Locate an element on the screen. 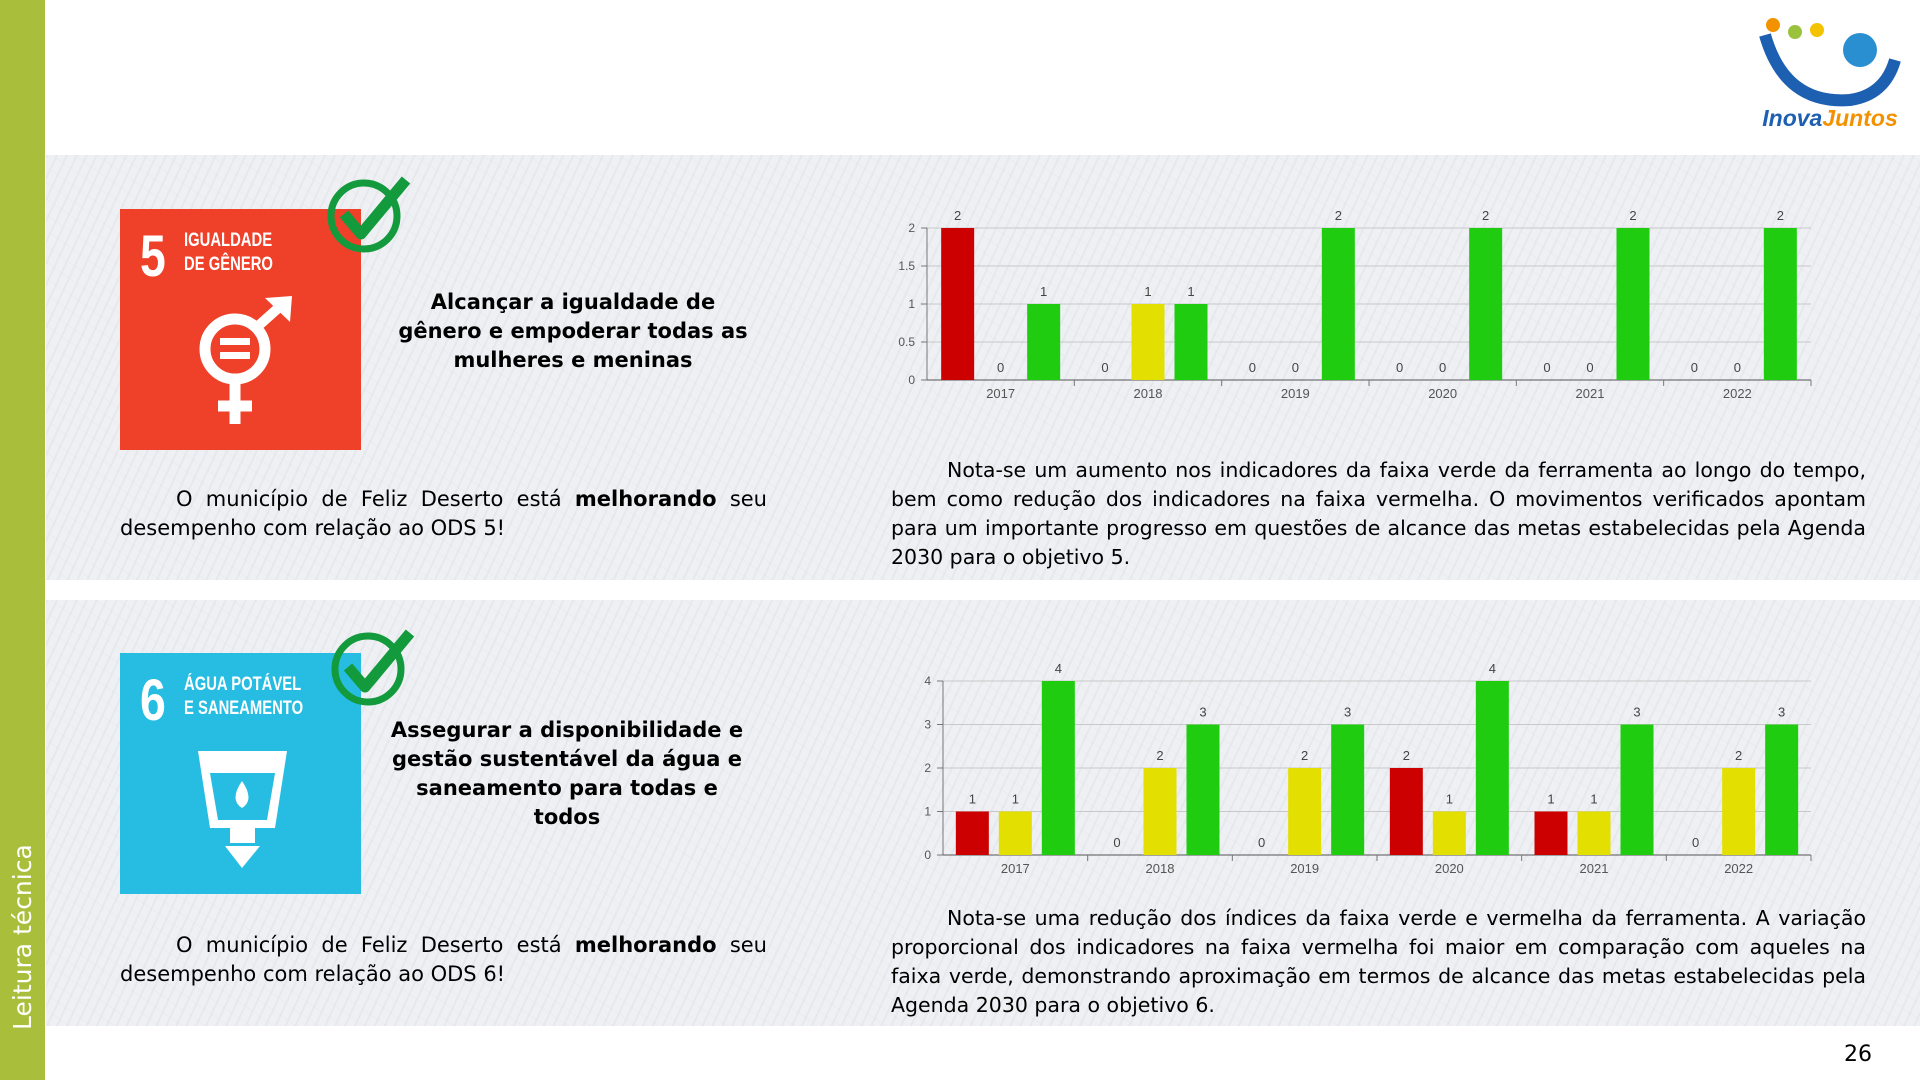  sdg-number: 6 is located at coordinates (153, 700).